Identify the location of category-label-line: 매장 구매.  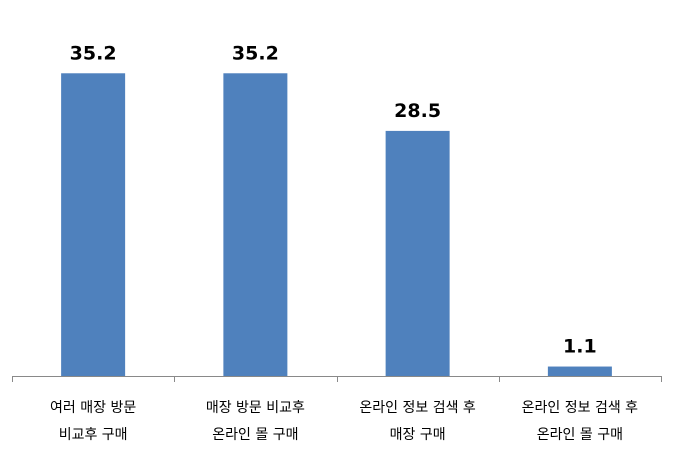
(418, 435).